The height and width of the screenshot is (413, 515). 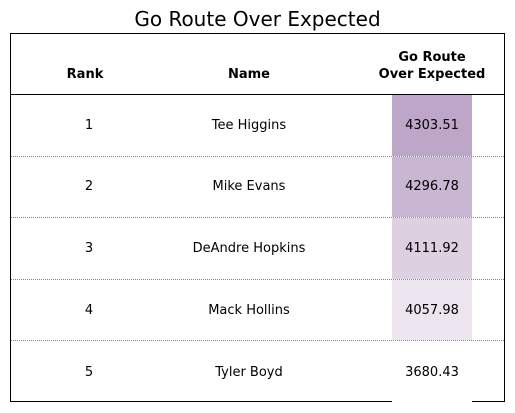 What do you see at coordinates (249, 372) in the screenshot?
I see `name-cell: Tyler Boyd` at bounding box center [249, 372].